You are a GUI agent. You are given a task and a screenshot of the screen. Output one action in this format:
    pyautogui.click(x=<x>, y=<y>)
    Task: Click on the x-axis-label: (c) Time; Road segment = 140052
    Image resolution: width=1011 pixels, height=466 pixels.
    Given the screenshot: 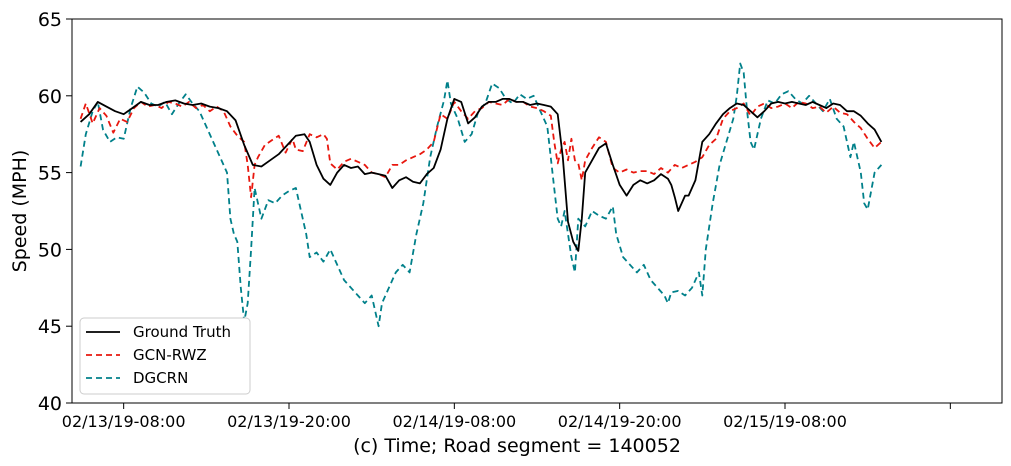 What is the action you would take?
    pyautogui.click(x=517, y=446)
    